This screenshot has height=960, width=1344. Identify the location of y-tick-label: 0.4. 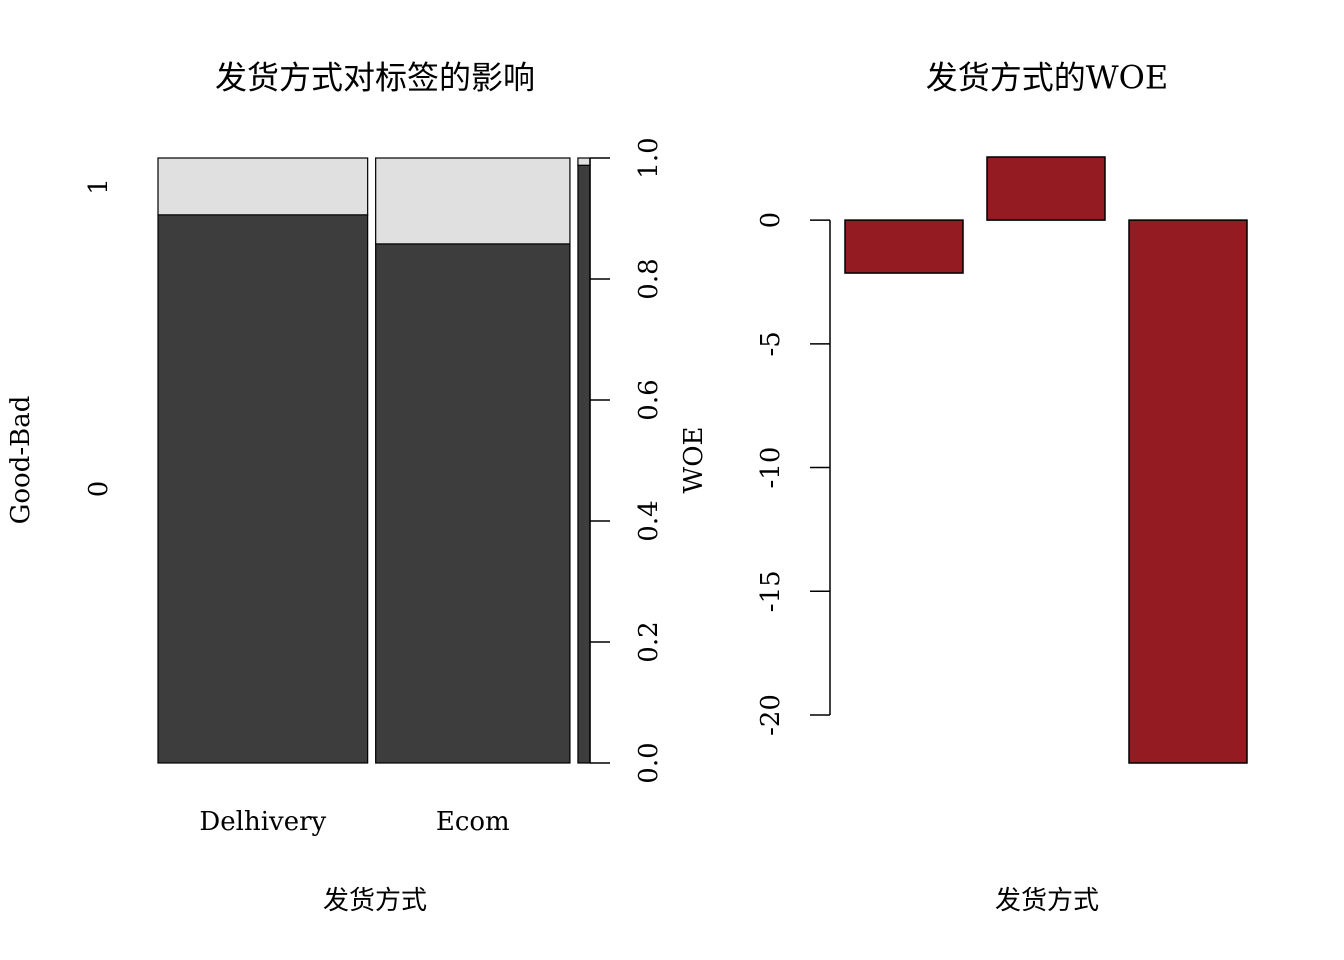
(649, 520).